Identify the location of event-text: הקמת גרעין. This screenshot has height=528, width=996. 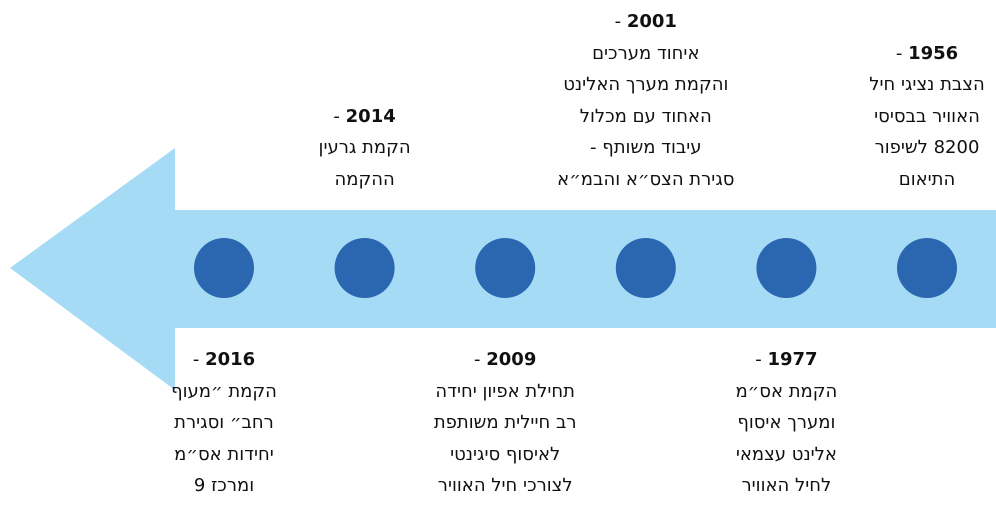
(364, 147).